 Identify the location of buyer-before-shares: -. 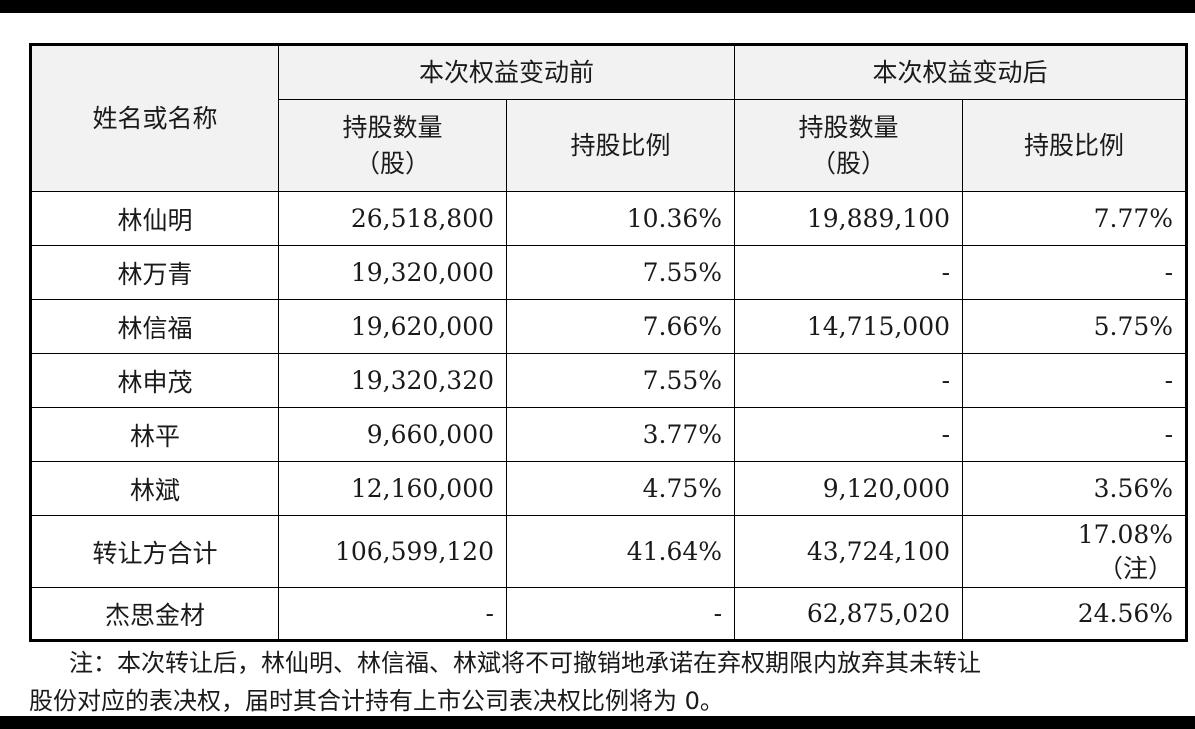
(392, 614).